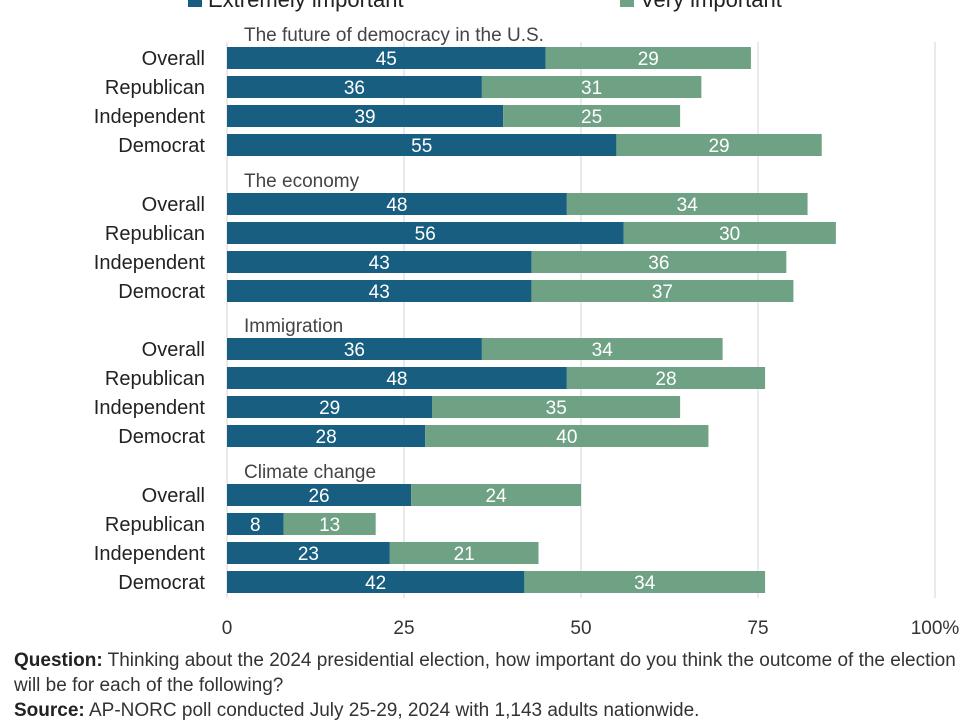 The width and height of the screenshot is (980, 723). What do you see at coordinates (150, 263) in the screenshot?
I see `category-label-g2-2: Independent` at bounding box center [150, 263].